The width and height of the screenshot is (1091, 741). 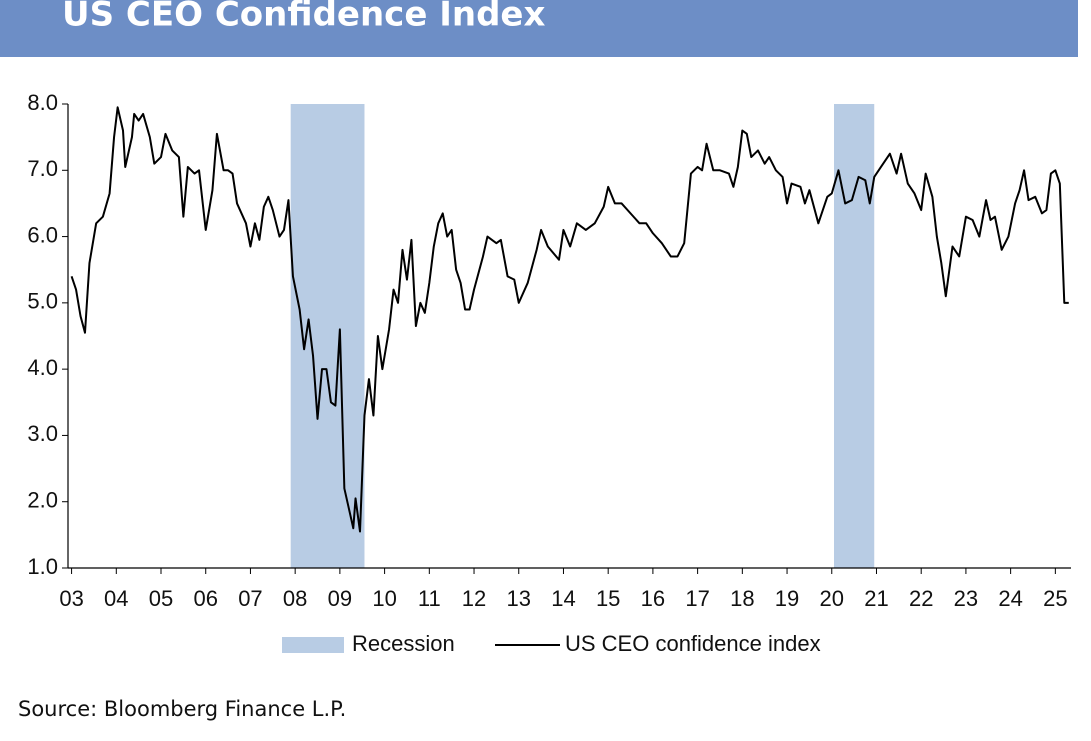 What do you see at coordinates (832, 598) in the screenshot?
I see `x-tick-label: 20` at bounding box center [832, 598].